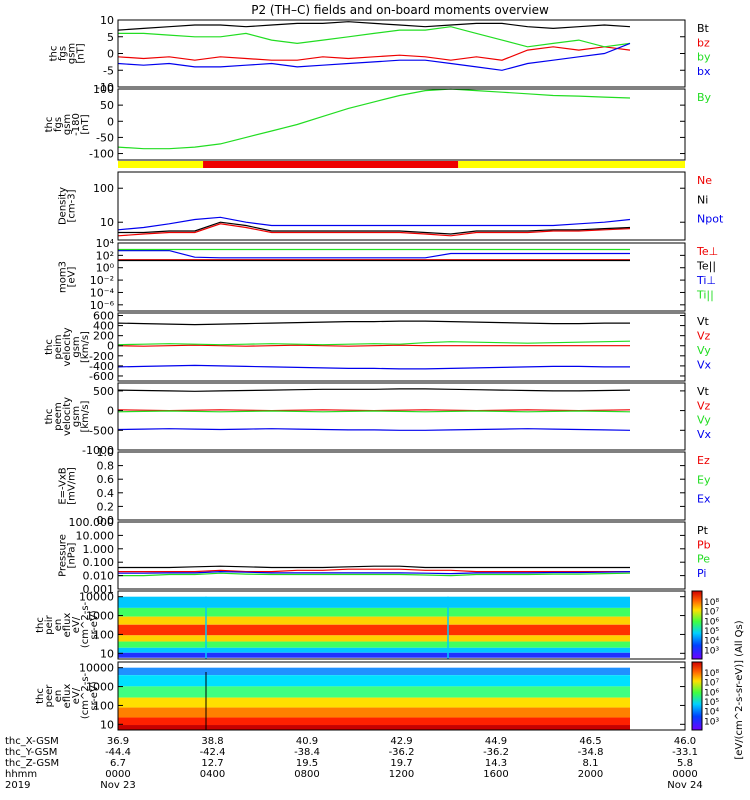 The image size is (750, 800). I want to click on x-axis-value: 6.7, so click(118, 763).